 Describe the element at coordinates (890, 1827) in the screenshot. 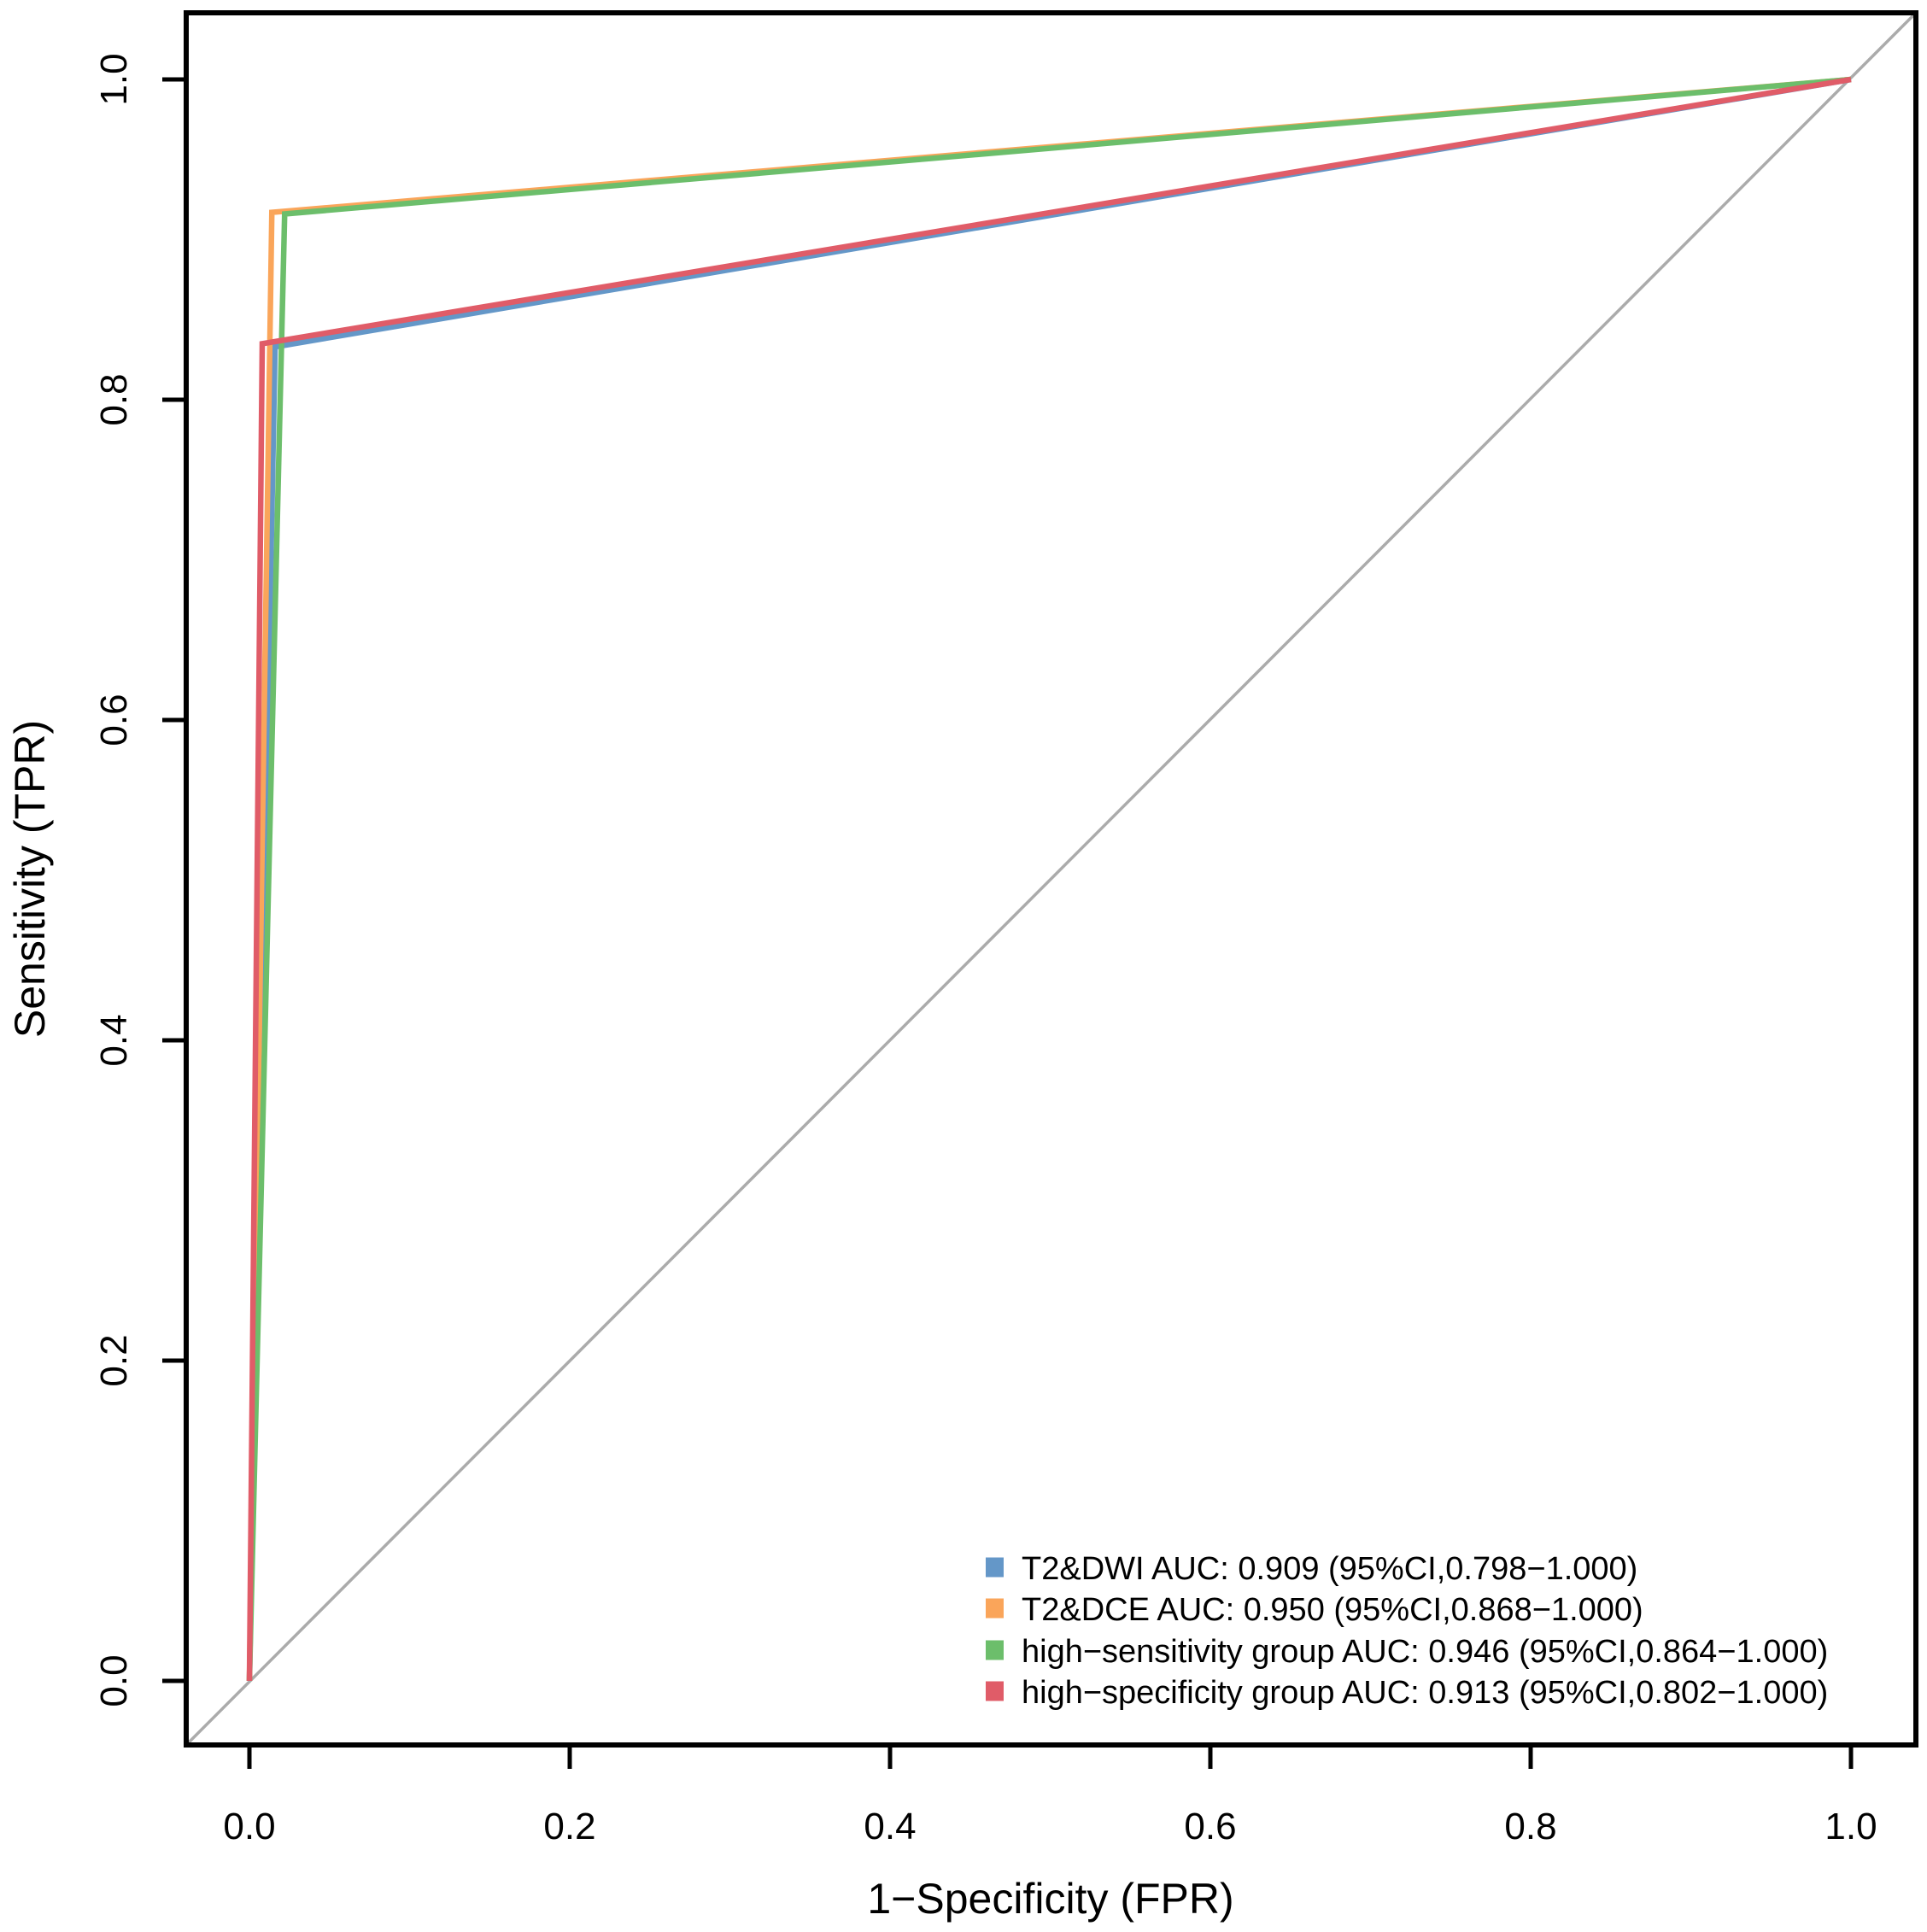

I see `x-tick-label: 0.4` at that location.